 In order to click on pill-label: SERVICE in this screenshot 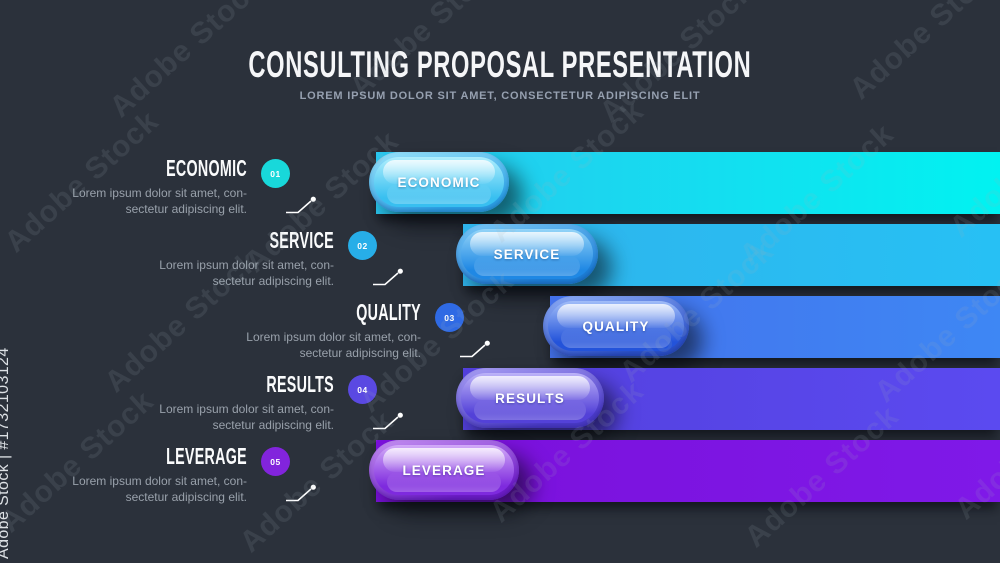, I will do `click(527, 254)`.